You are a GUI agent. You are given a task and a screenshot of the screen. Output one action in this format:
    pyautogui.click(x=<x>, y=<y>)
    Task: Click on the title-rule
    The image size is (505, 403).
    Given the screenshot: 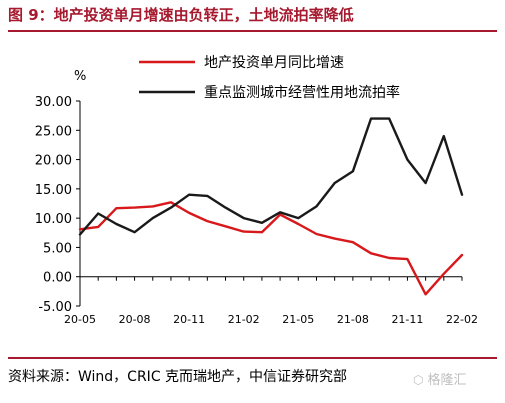 What is the action you would take?
    pyautogui.click(x=252, y=31)
    